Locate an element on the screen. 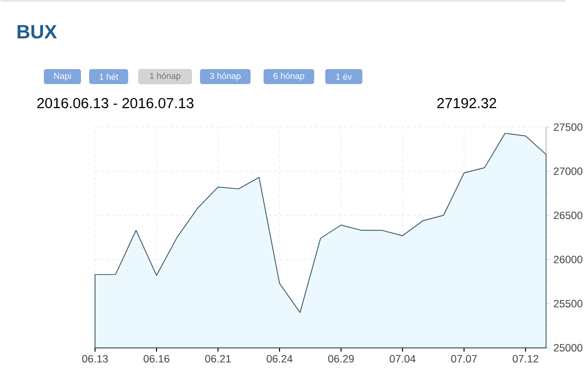 This screenshot has height=378, width=586. x-tick-label: 06.24 is located at coordinates (279, 359).